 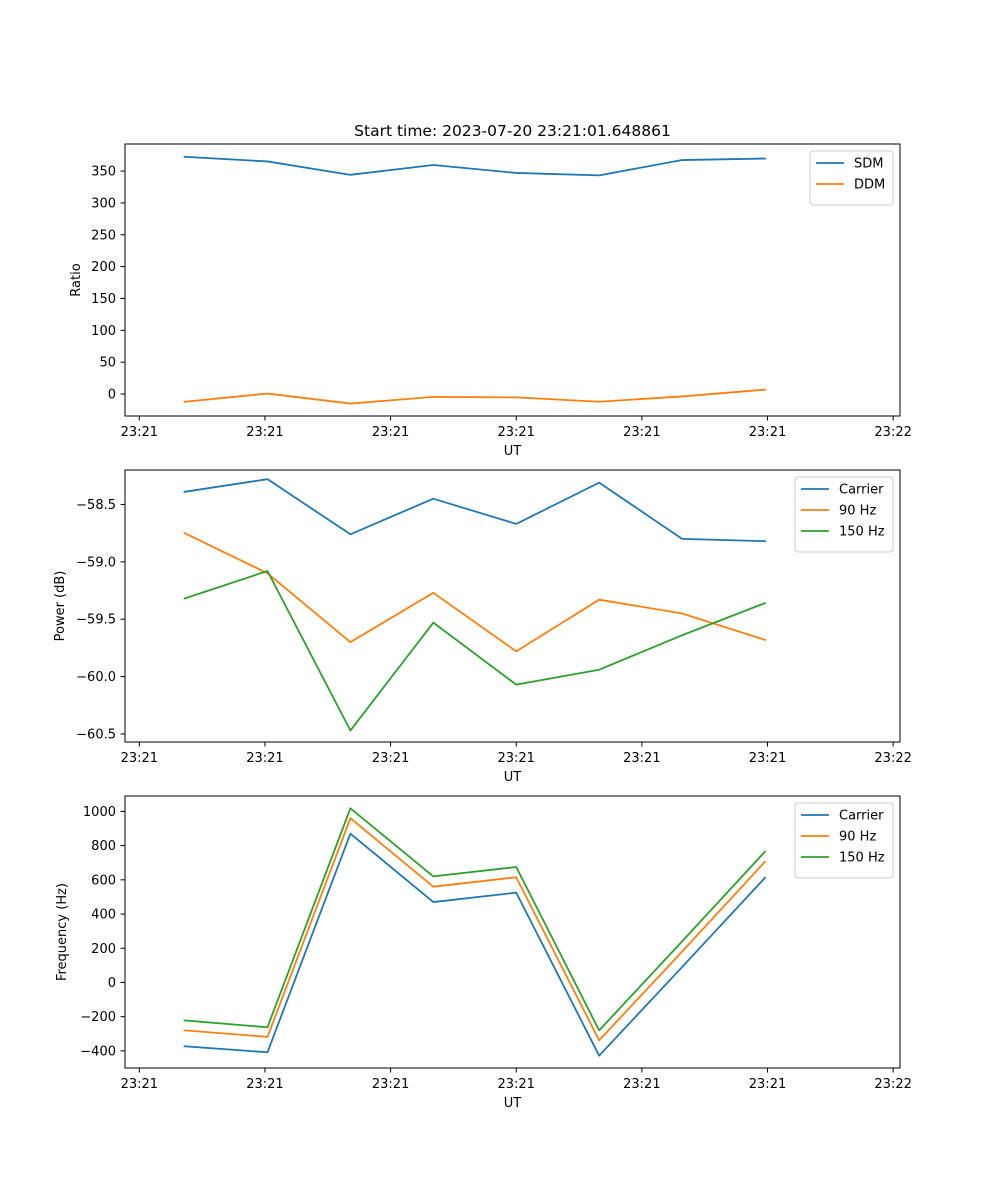 I want to click on ratio-legend-label-ddm: DDM, so click(x=869, y=185).